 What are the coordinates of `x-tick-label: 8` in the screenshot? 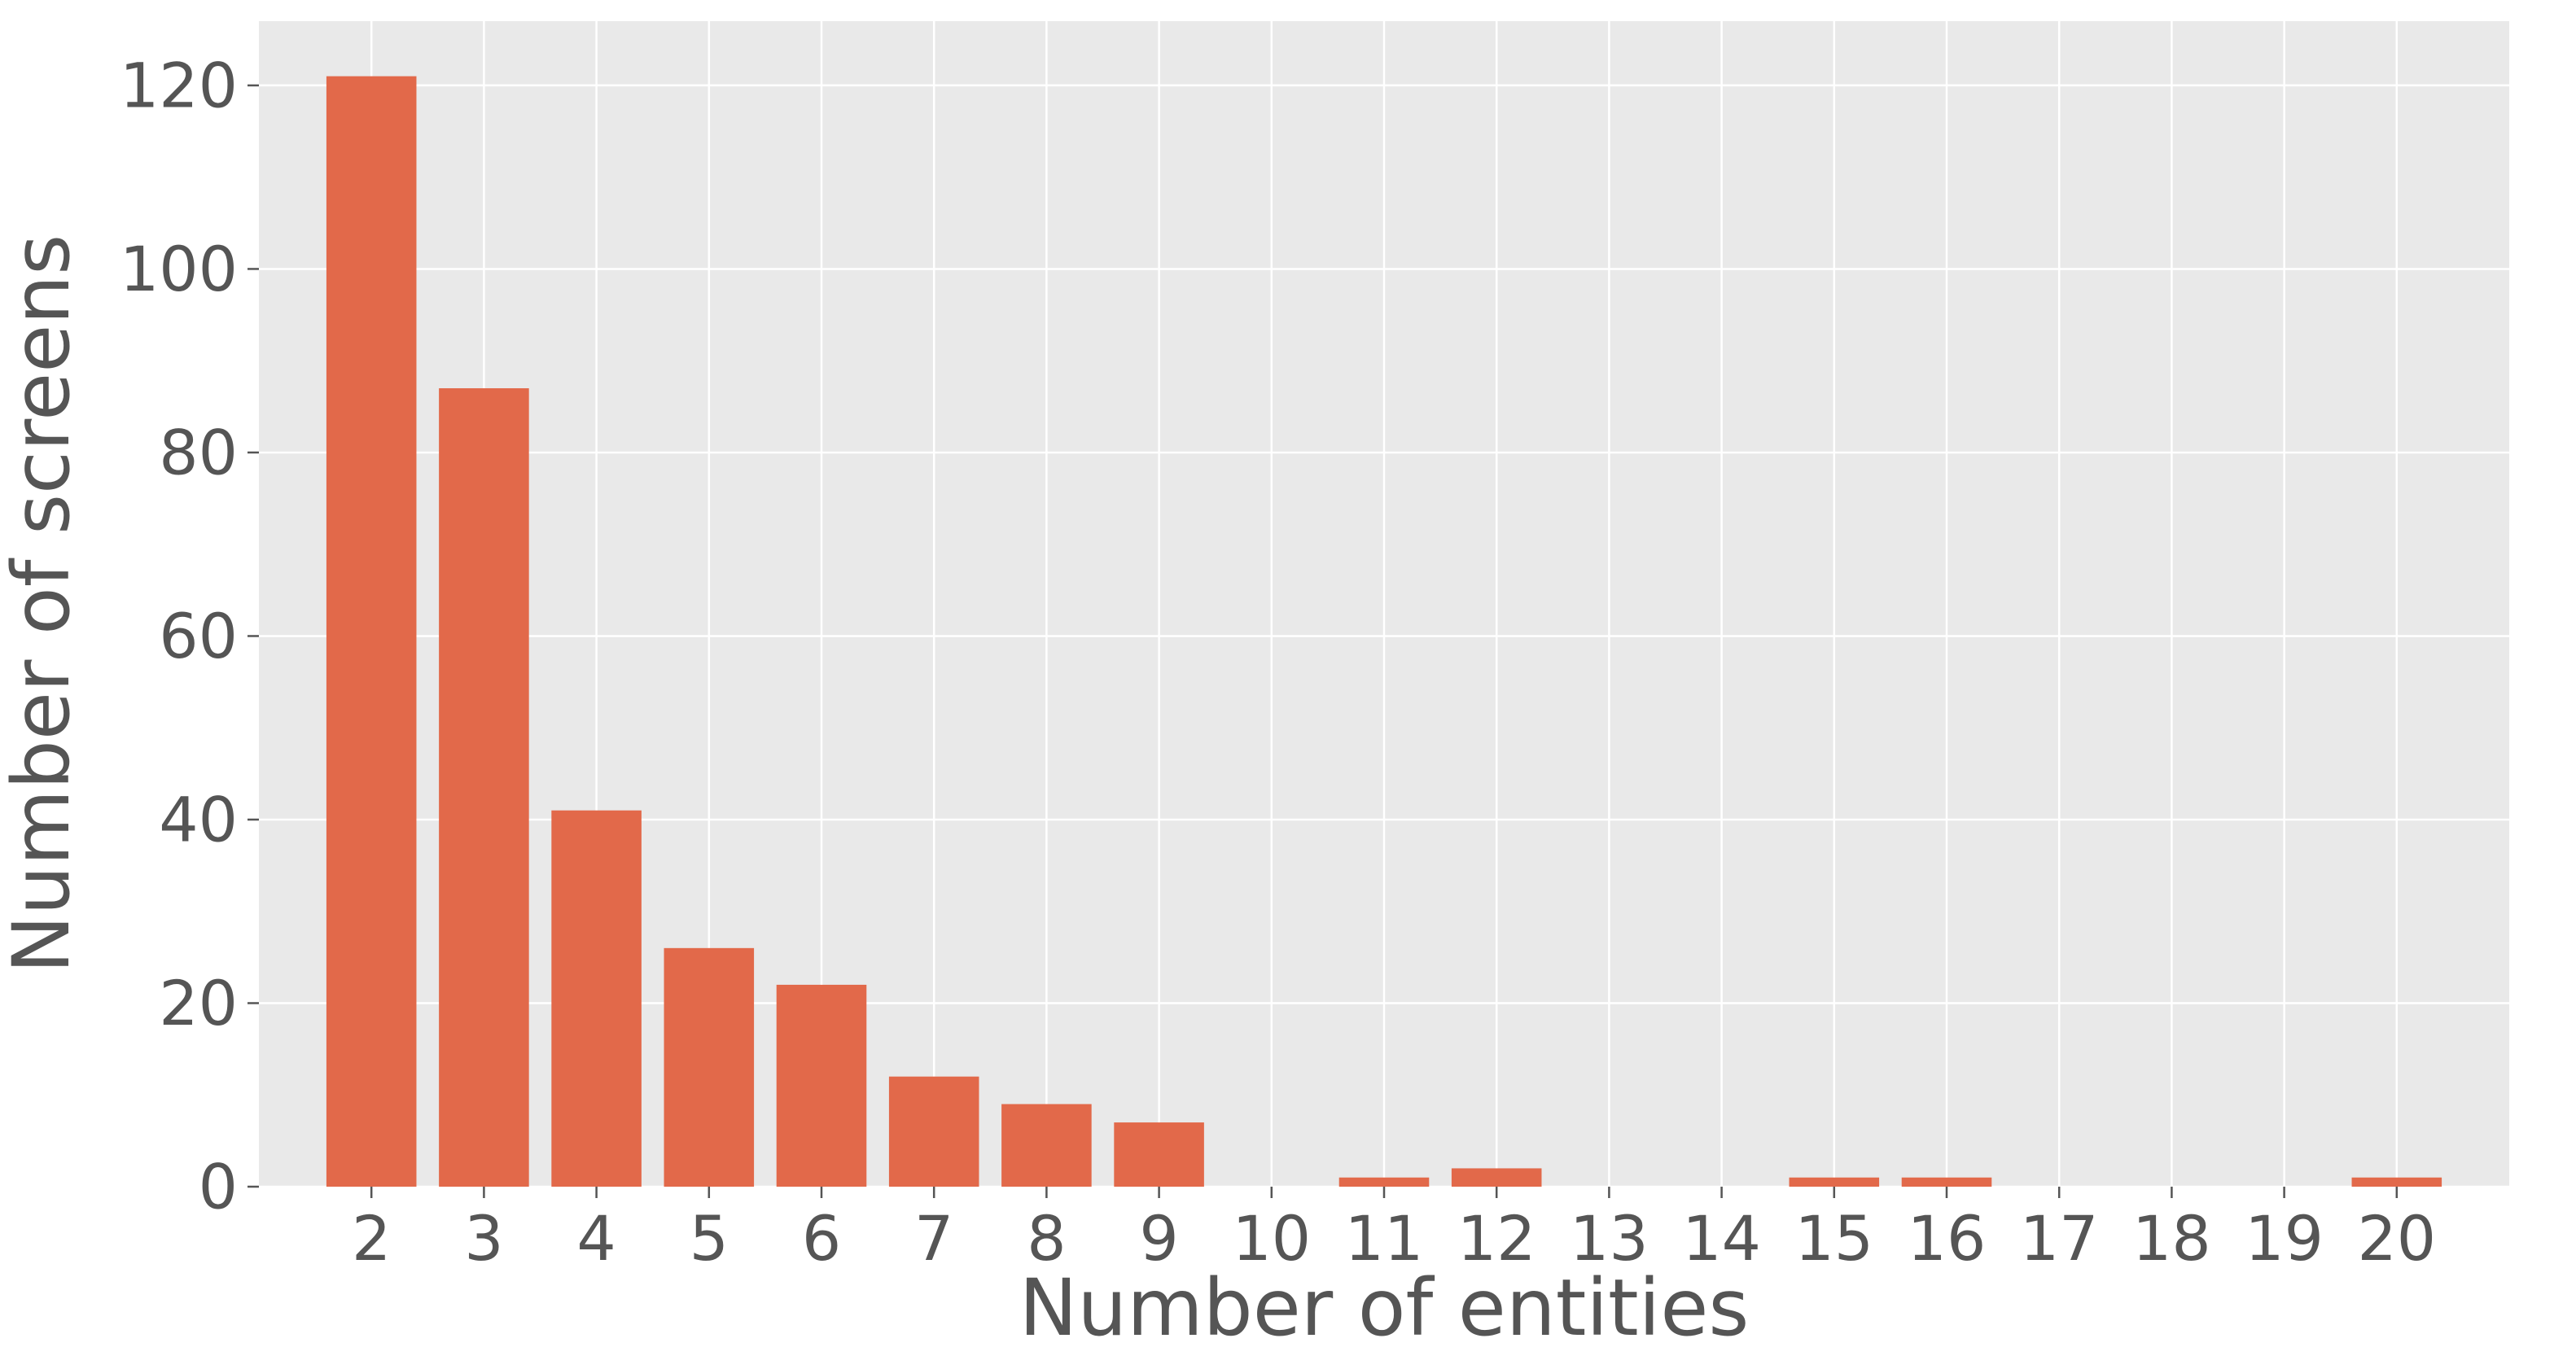 It's located at (1046, 1238).